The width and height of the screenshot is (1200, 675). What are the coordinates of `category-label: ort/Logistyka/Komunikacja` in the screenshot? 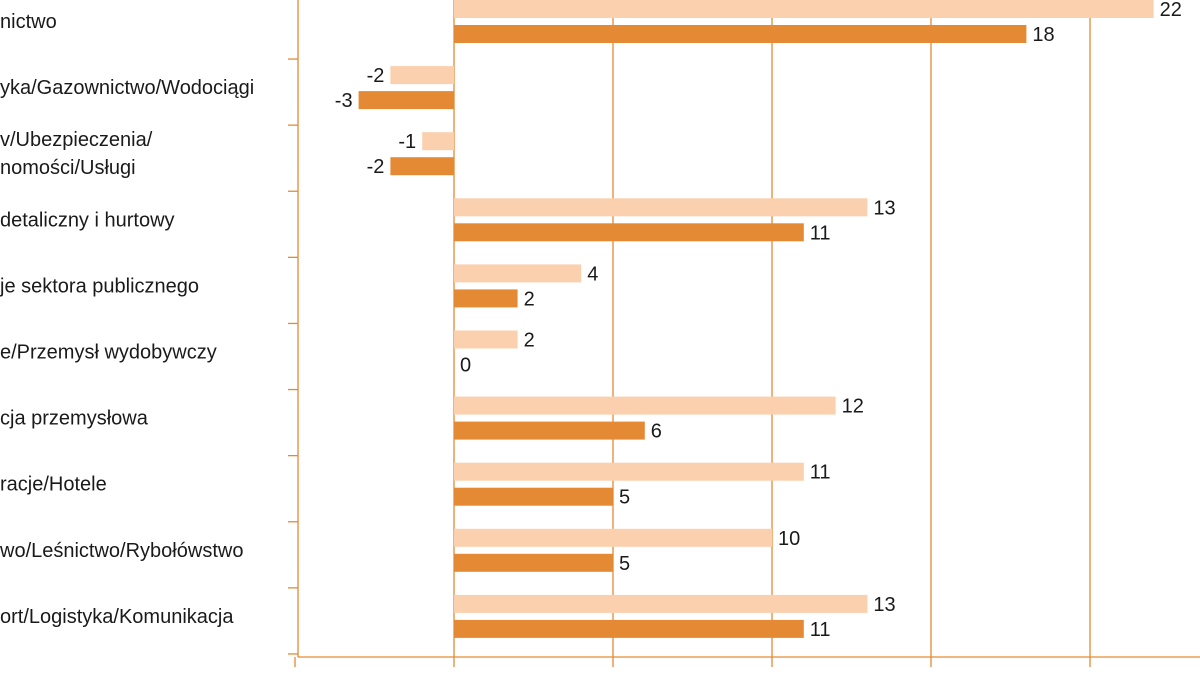 It's located at (117, 617).